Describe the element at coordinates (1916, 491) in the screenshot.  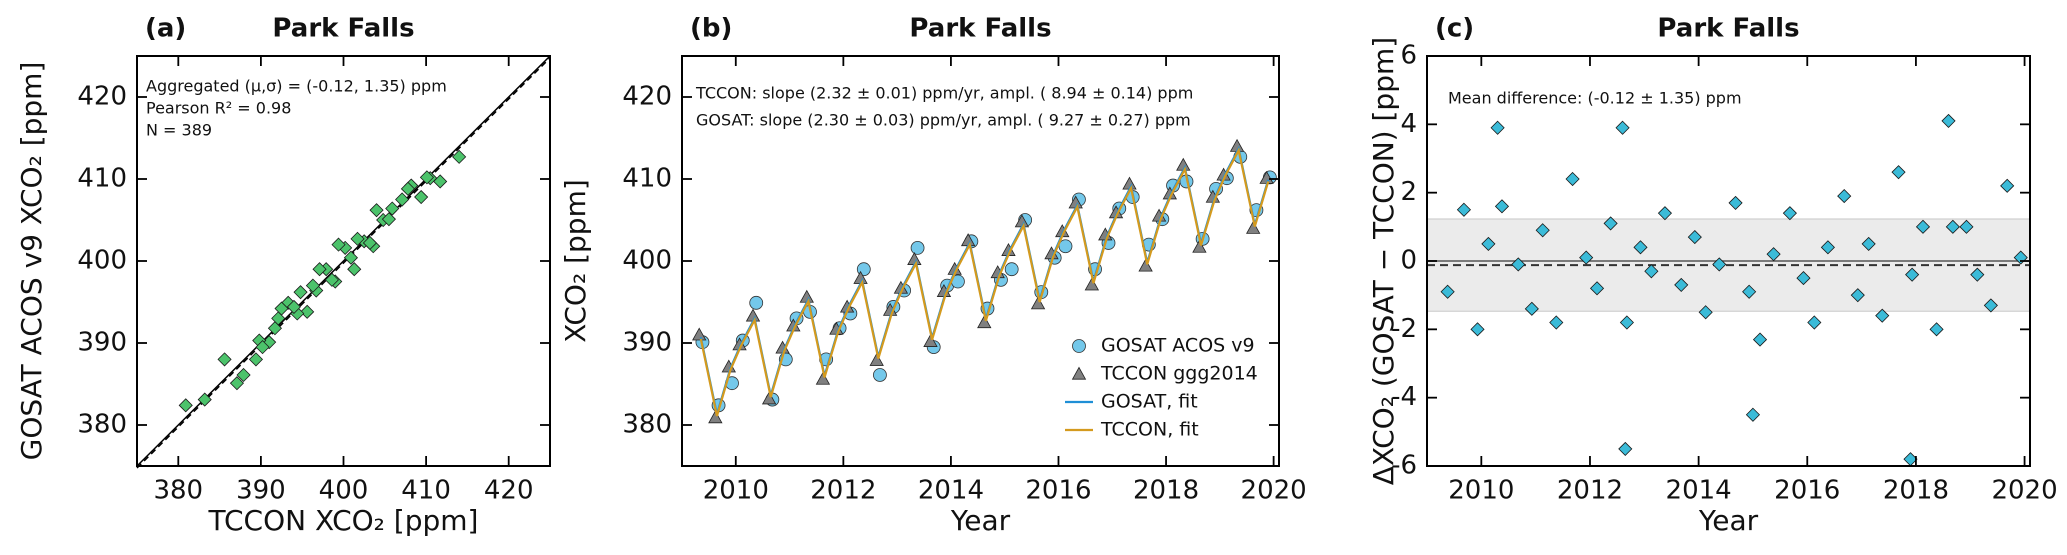
I see `x-tick-label: 2018` at that location.